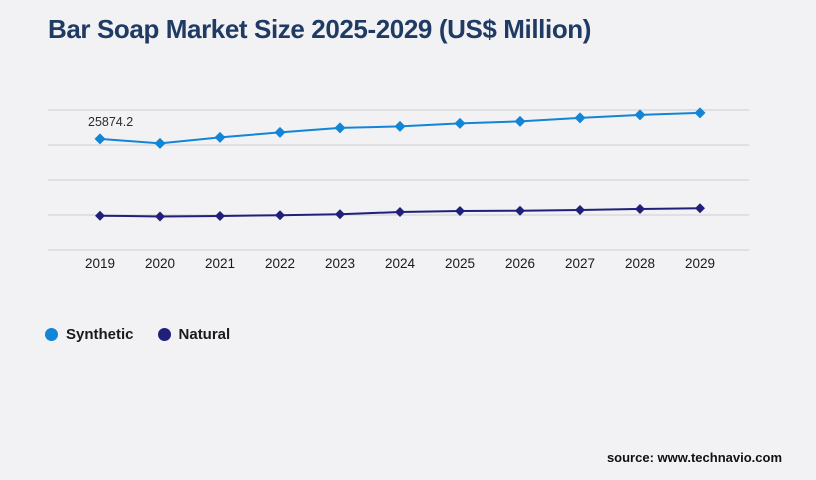 The image size is (816, 480). I want to click on natural-series-dot-icon, so click(164, 334).